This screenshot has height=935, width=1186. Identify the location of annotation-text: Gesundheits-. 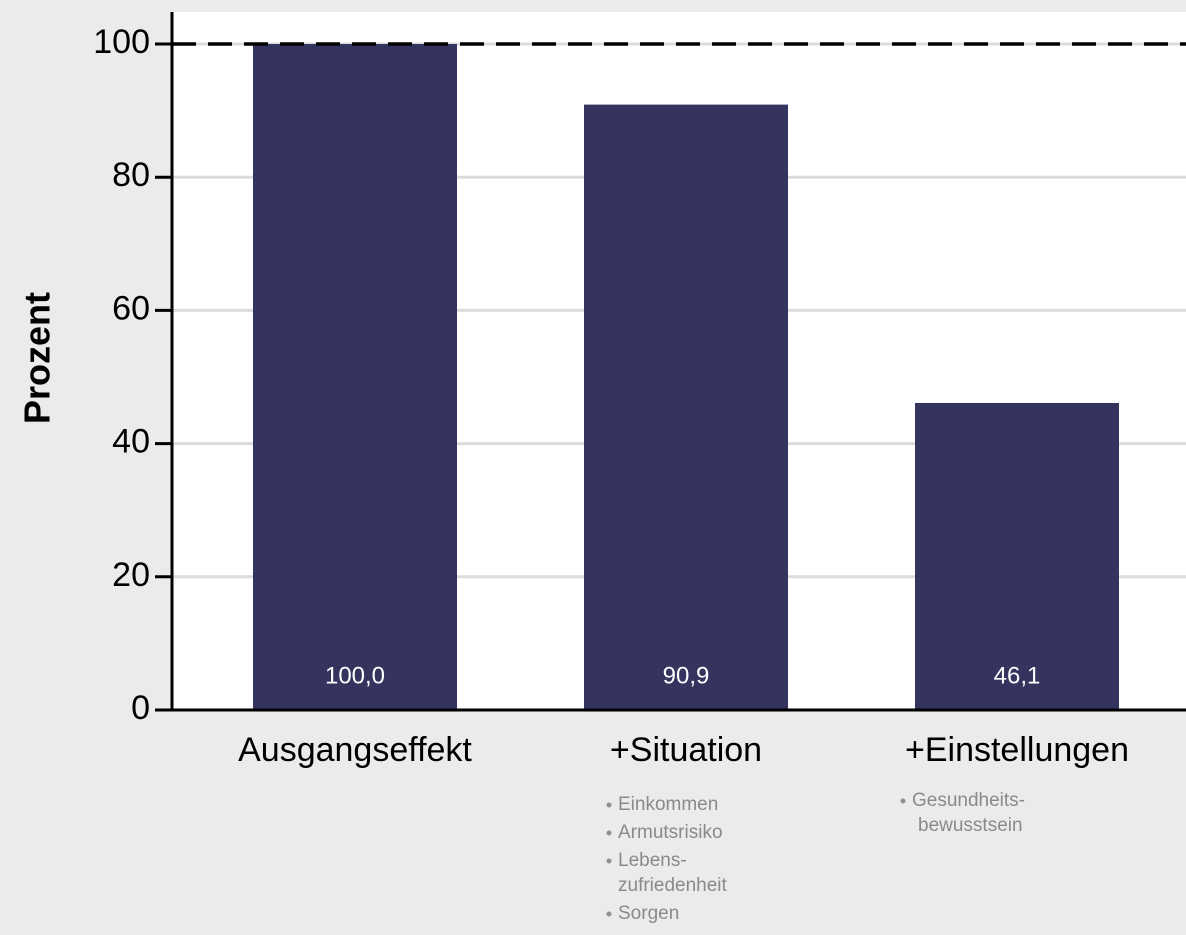
(968, 800).